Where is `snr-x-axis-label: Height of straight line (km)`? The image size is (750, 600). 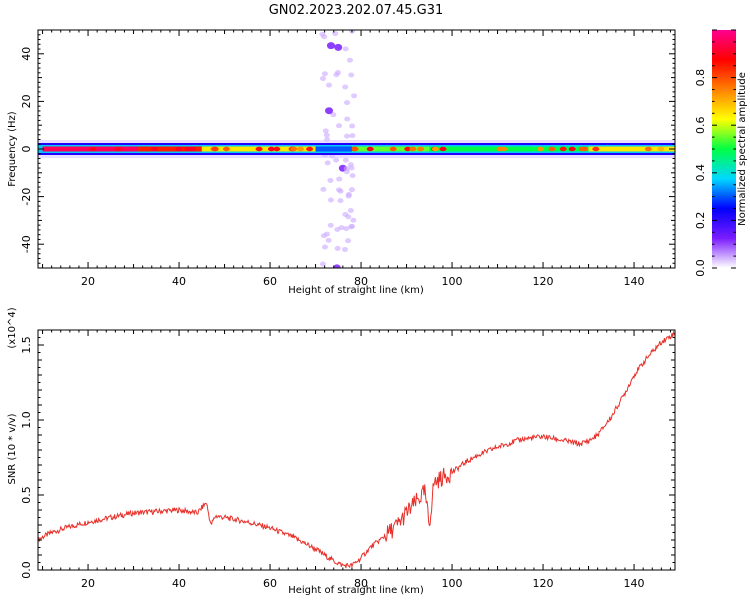 snr-x-axis-label: Height of straight line (km) is located at coordinates (356, 590).